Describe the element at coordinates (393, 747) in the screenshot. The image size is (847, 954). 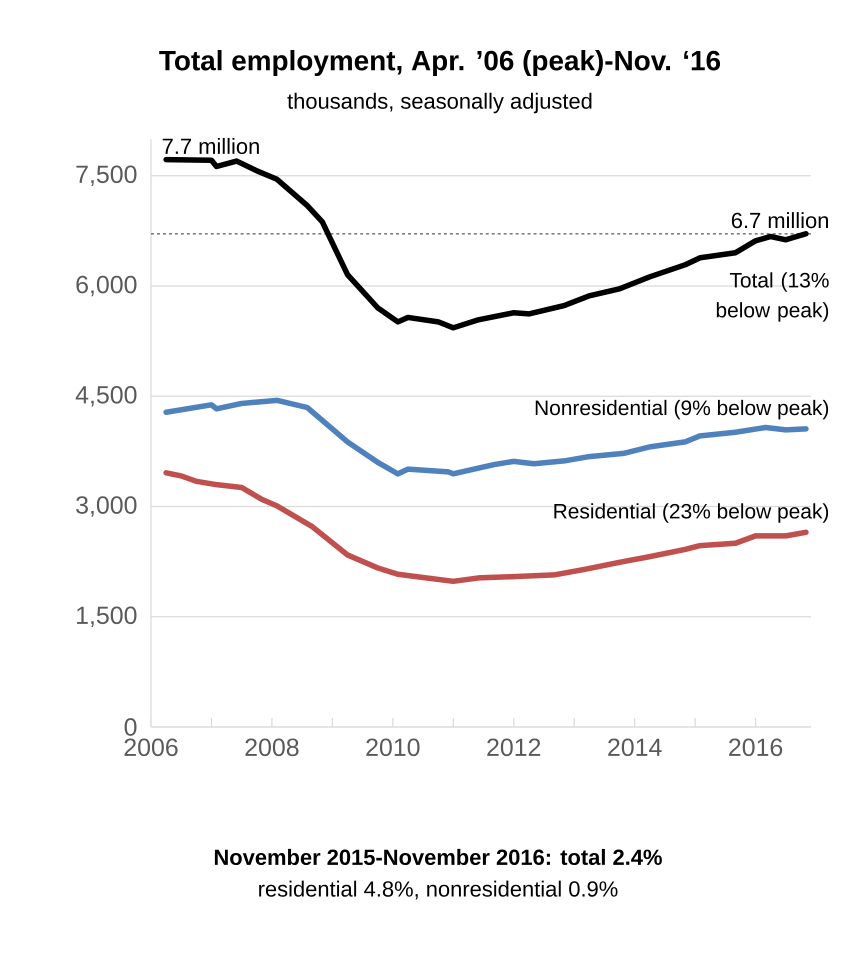
I see `x-tick-label: 2010` at that location.